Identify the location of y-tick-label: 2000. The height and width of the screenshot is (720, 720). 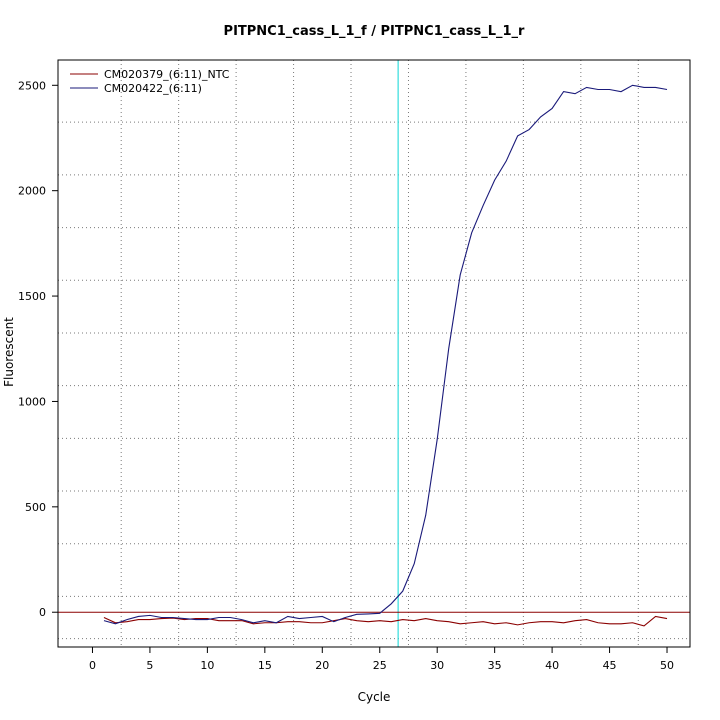
(32, 191).